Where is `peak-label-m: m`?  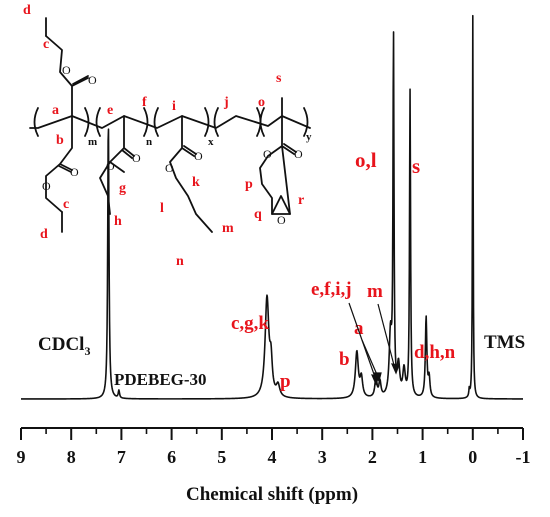 peak-label-m: m is located at coordinates (375, 291).